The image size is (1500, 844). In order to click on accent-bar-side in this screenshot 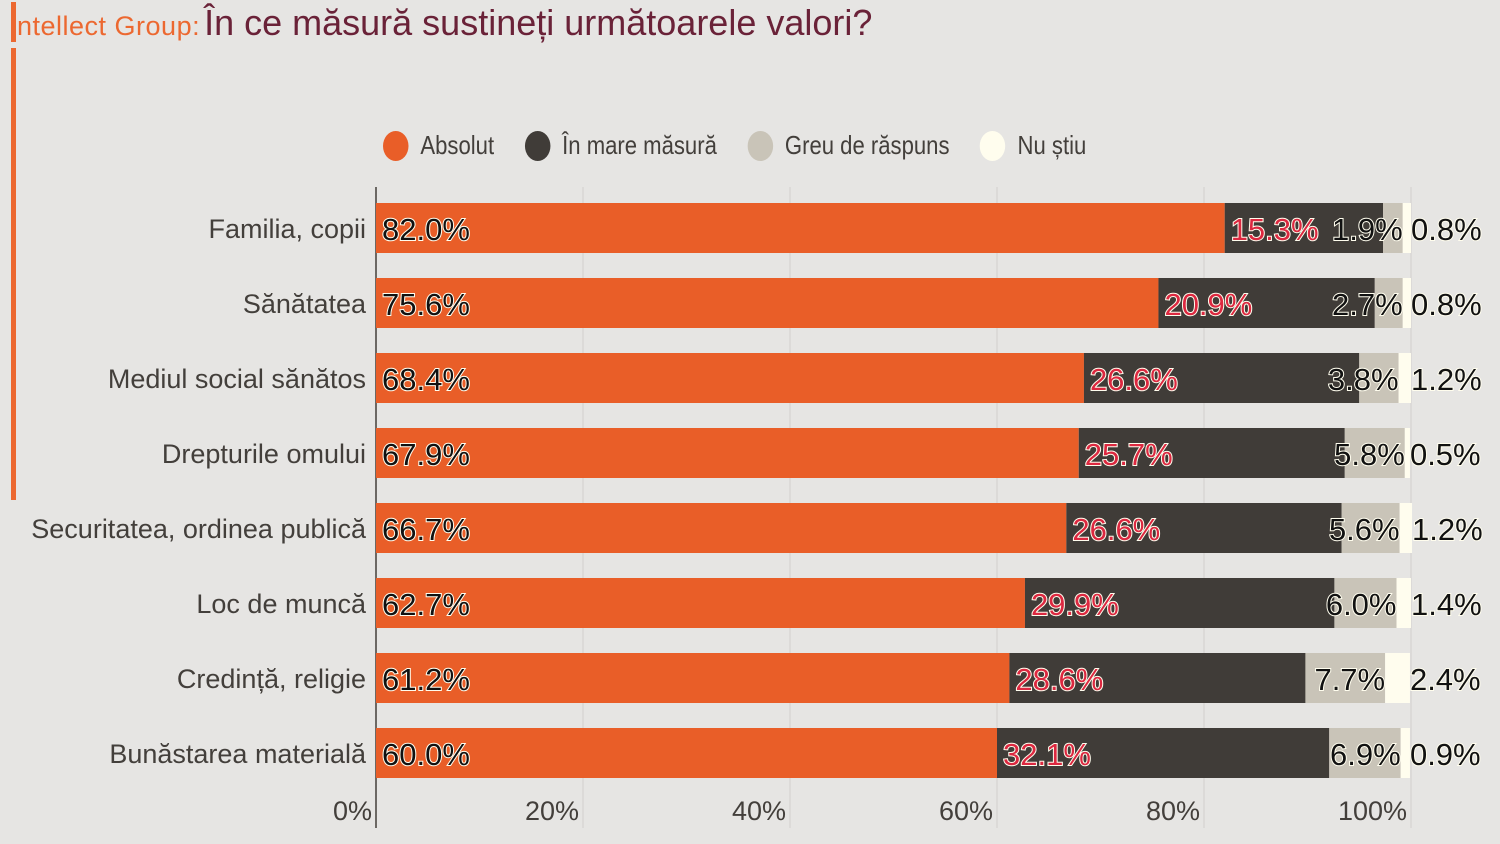, I will do `click(13, 274)`.